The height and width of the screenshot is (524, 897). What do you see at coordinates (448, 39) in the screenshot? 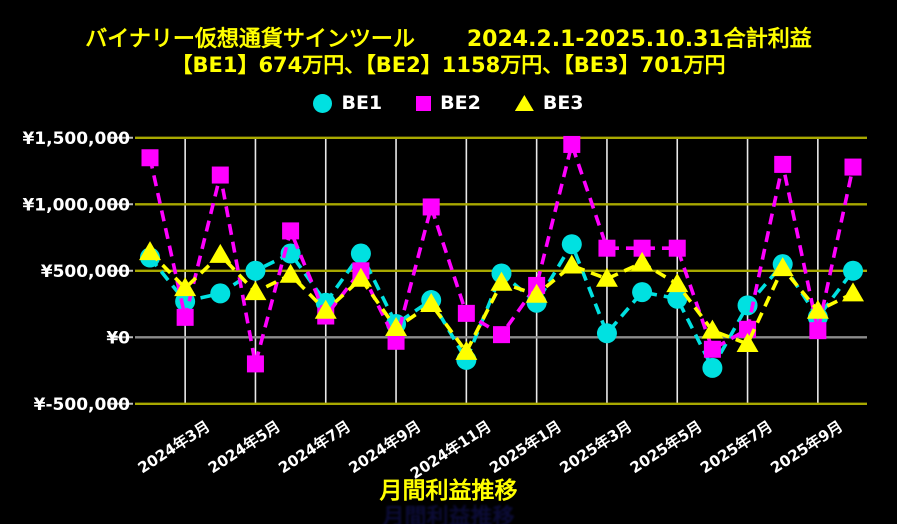
I see `chart-title-line: バイナリー仮想通貨サインツール 2024.2.1-2025.10.31合計利益` at bounding box center [448, 39].